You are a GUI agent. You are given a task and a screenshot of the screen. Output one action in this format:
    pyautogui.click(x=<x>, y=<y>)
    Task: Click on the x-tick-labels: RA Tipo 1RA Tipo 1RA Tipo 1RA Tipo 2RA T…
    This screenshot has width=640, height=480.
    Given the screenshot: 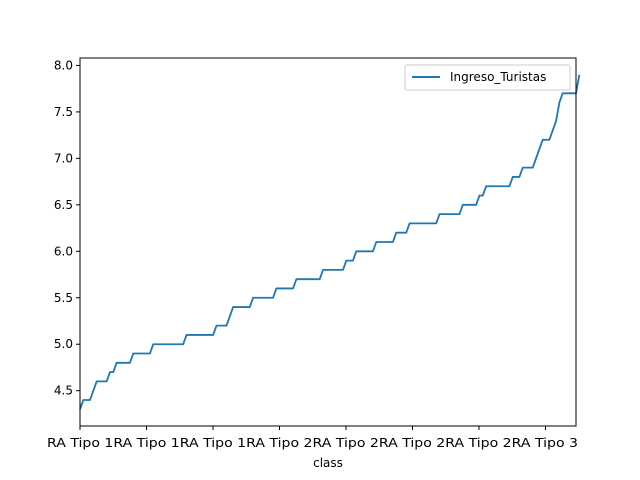 What is the action you would take?
    pyautogui.click(x=312, y=443)
    